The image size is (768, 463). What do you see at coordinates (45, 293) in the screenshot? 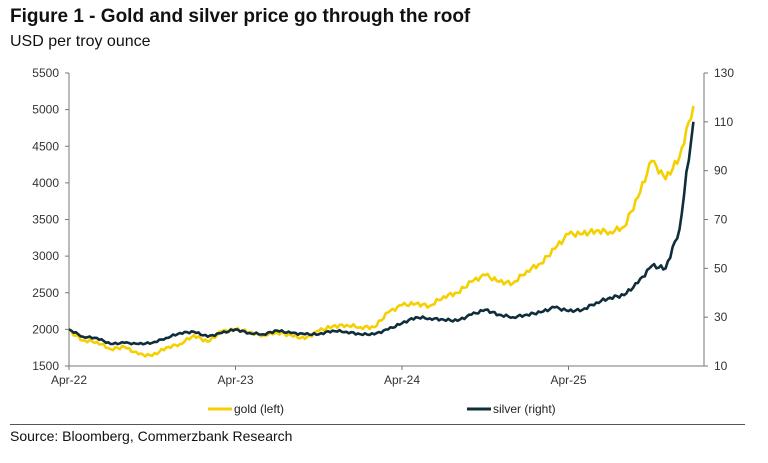
I see `y-left-tick-label: 2500` at bounding box center [45, 293].